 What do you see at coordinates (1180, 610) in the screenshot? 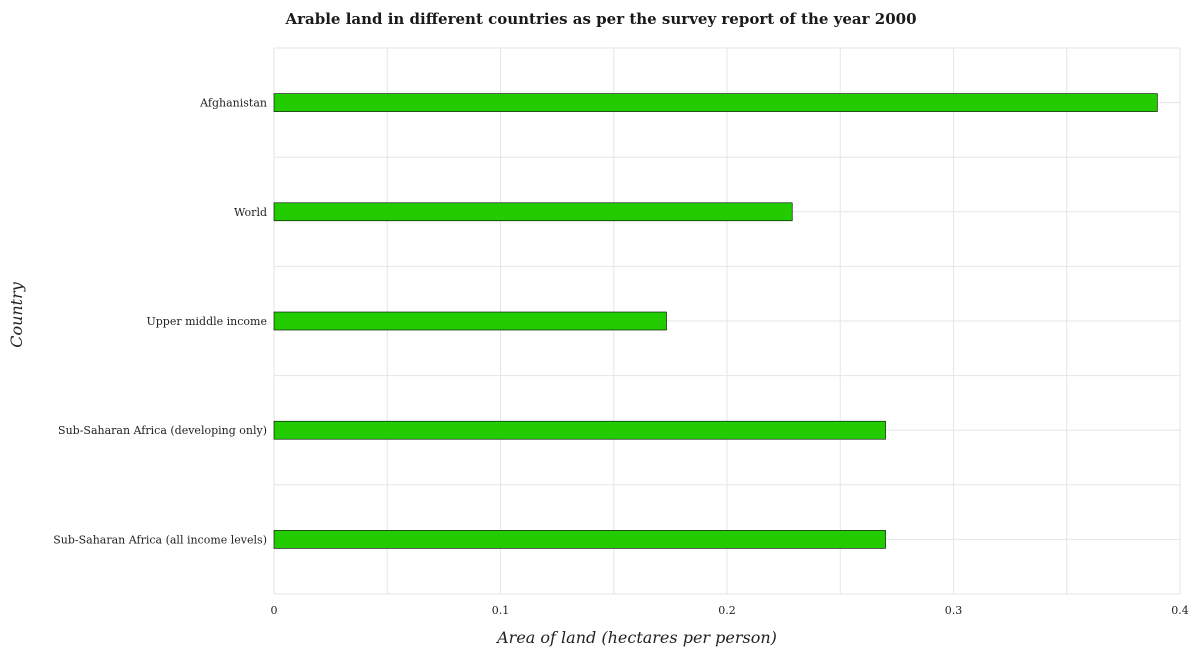
I see `x-tick-label: 0.4` at bounding box center [1180, 610].